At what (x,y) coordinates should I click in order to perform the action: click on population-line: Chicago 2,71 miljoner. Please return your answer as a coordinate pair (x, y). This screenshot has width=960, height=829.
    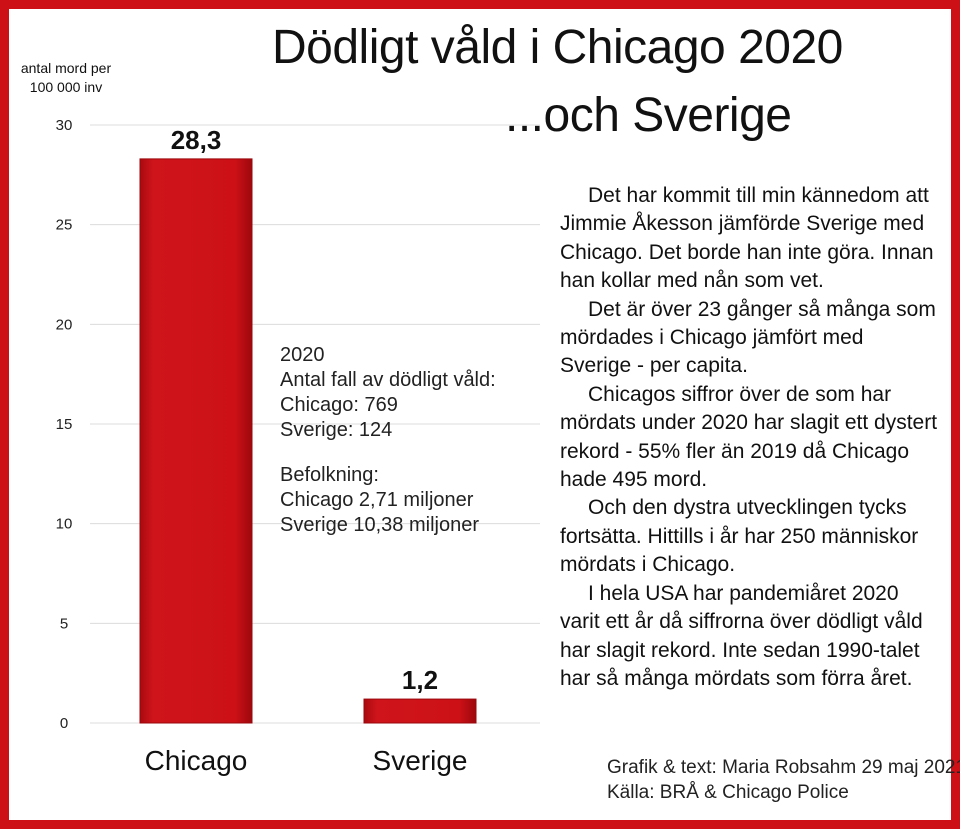
    Looking at the image, I should click on (377, 500).